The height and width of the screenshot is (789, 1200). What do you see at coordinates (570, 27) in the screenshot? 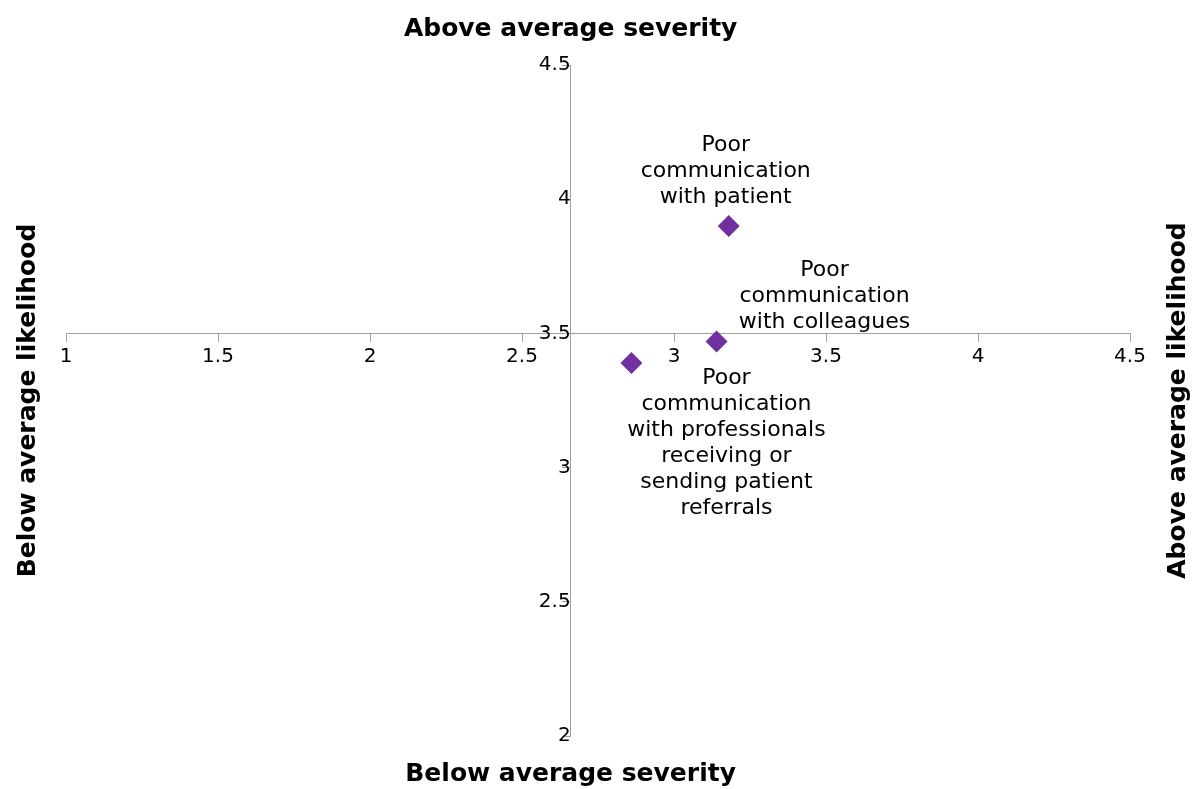
I see `text: Above average severity` at bounding box center [570, 27].